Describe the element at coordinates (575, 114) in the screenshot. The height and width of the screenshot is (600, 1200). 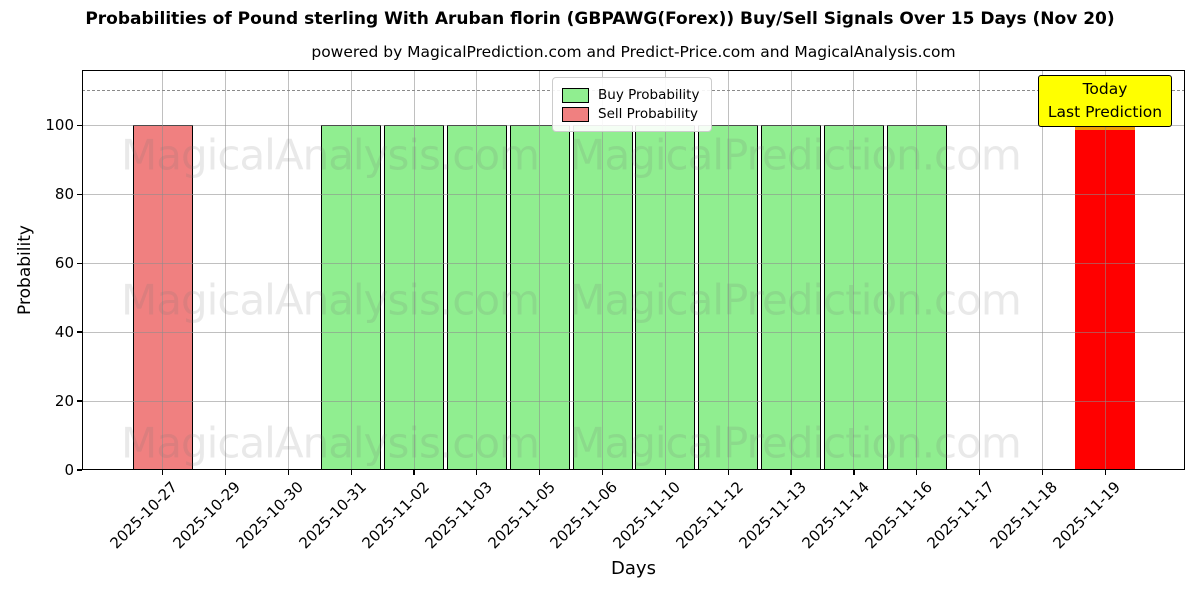
I see `sell-swatch-icon` at that location.